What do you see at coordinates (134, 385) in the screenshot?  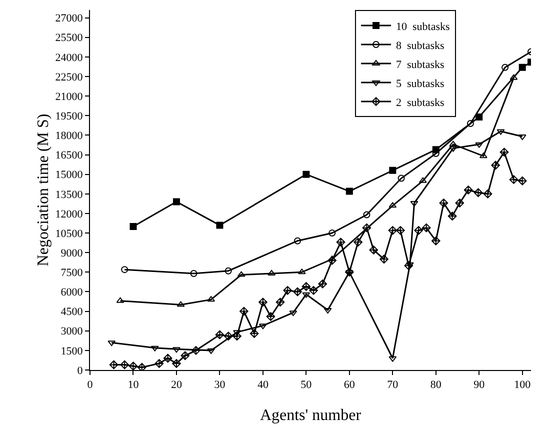 I see `x-tick-label: 10` at bounding box center [134, 385].